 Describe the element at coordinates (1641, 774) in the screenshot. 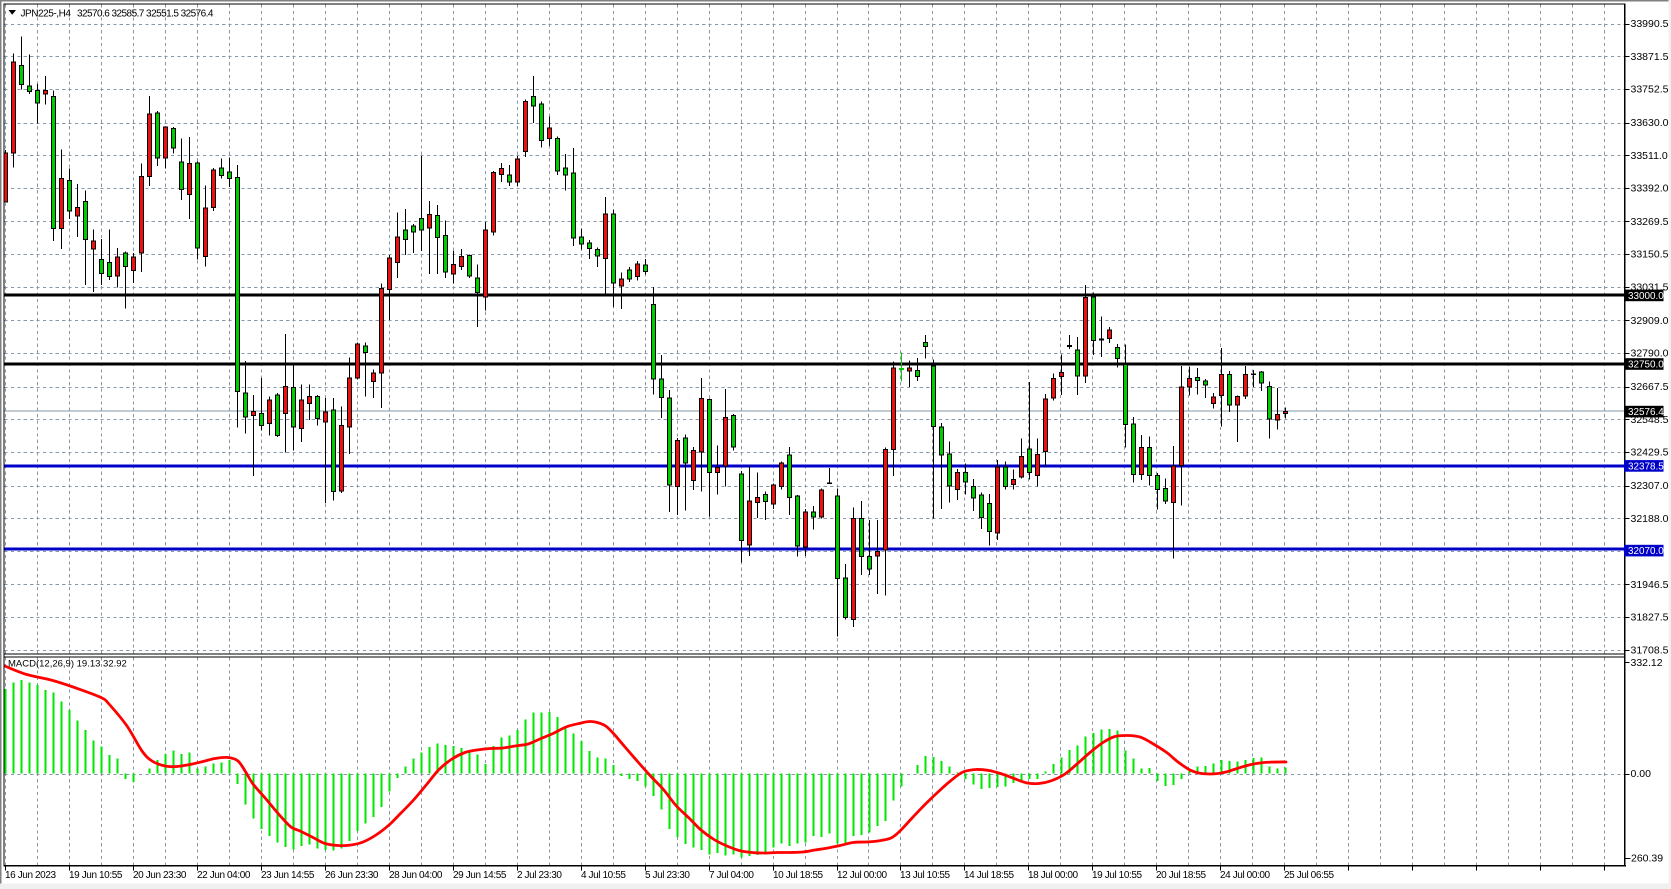

I see `svg-text: 0.00` at that location.